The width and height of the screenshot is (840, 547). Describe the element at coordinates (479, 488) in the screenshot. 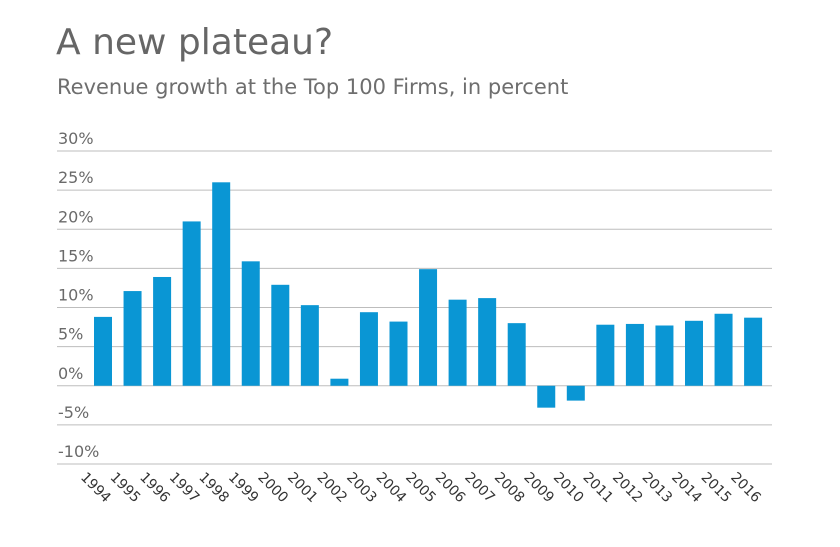

I see `x-tick-label: 2007` at that location.